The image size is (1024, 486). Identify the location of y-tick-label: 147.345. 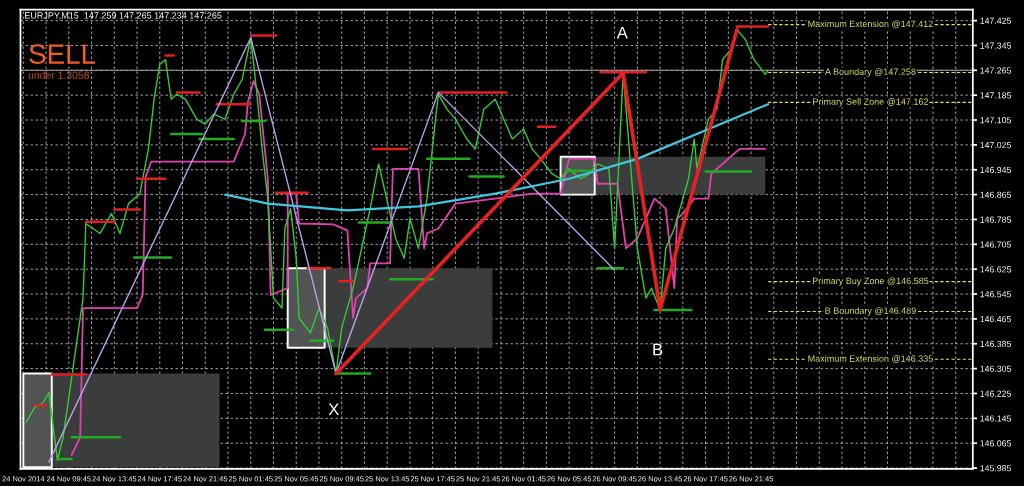
(996, 45).